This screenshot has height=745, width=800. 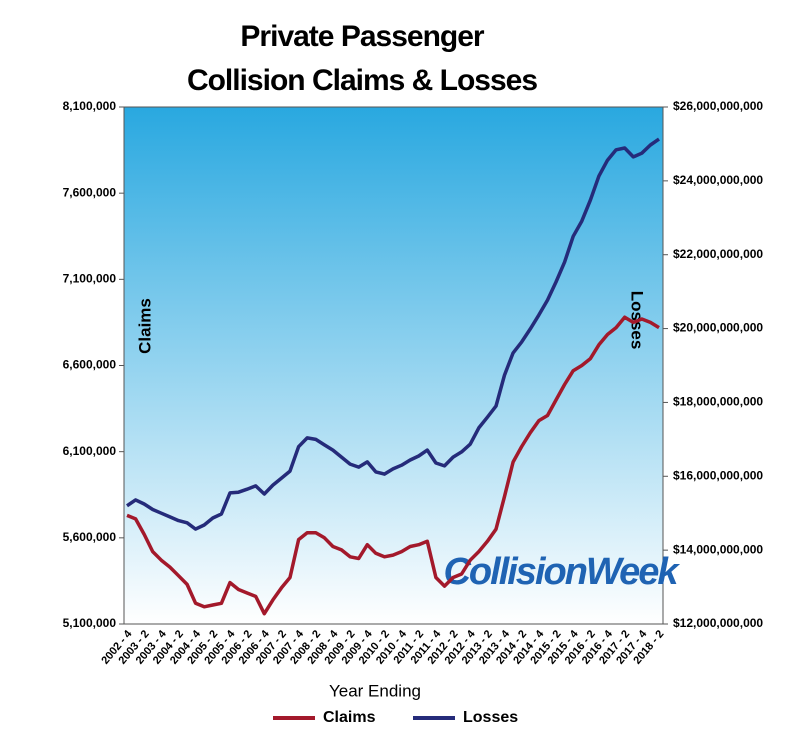 What do you see at coordinates (490, 717) in the screenshot?
I see `legend-label: Losses` at bounding box center [490, 717].